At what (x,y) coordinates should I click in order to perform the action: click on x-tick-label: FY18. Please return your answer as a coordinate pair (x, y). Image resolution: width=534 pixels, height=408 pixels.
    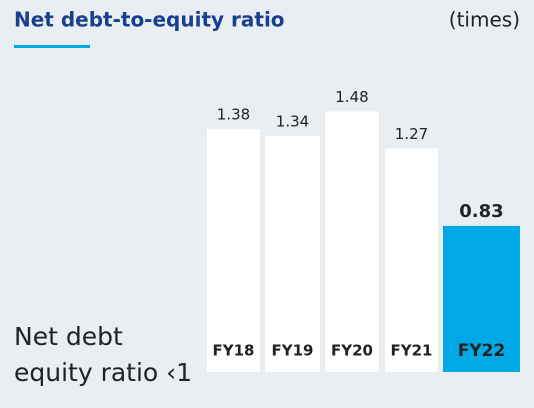
    Looking at the image, I should click on (234, 351).